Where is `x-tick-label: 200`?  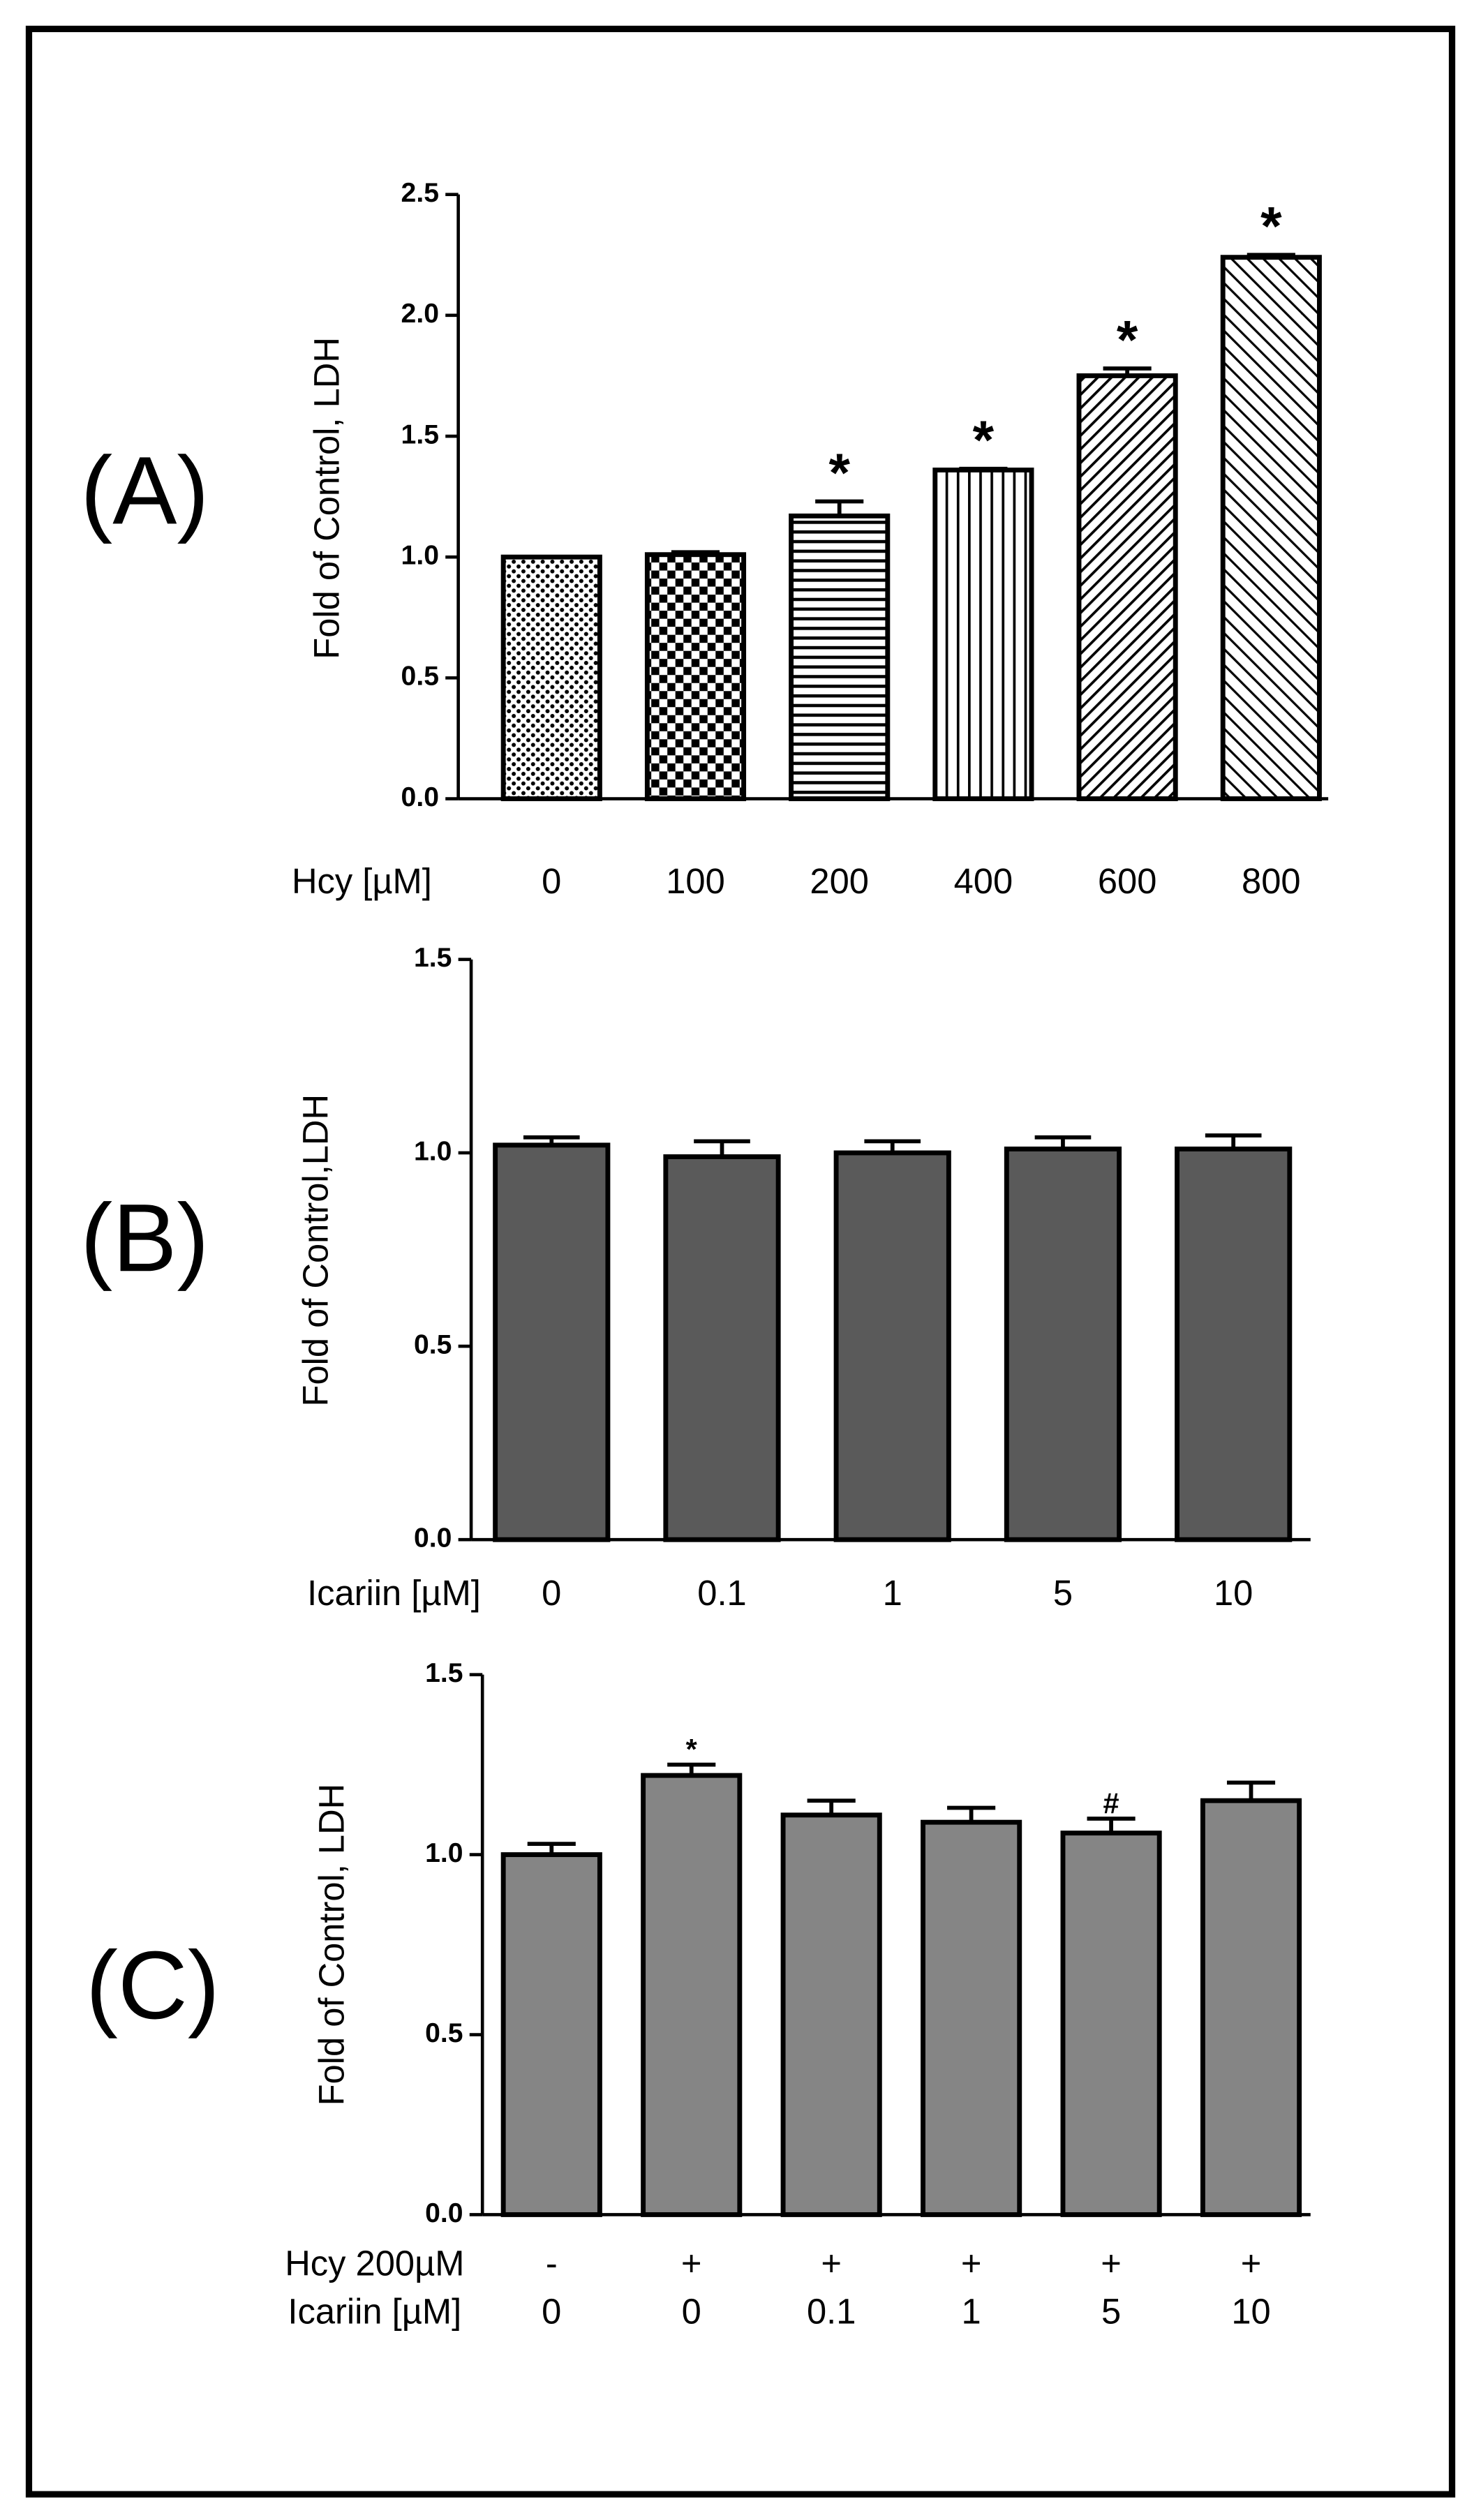 x-tick-label: 200 is located at coordinates (839, 881).